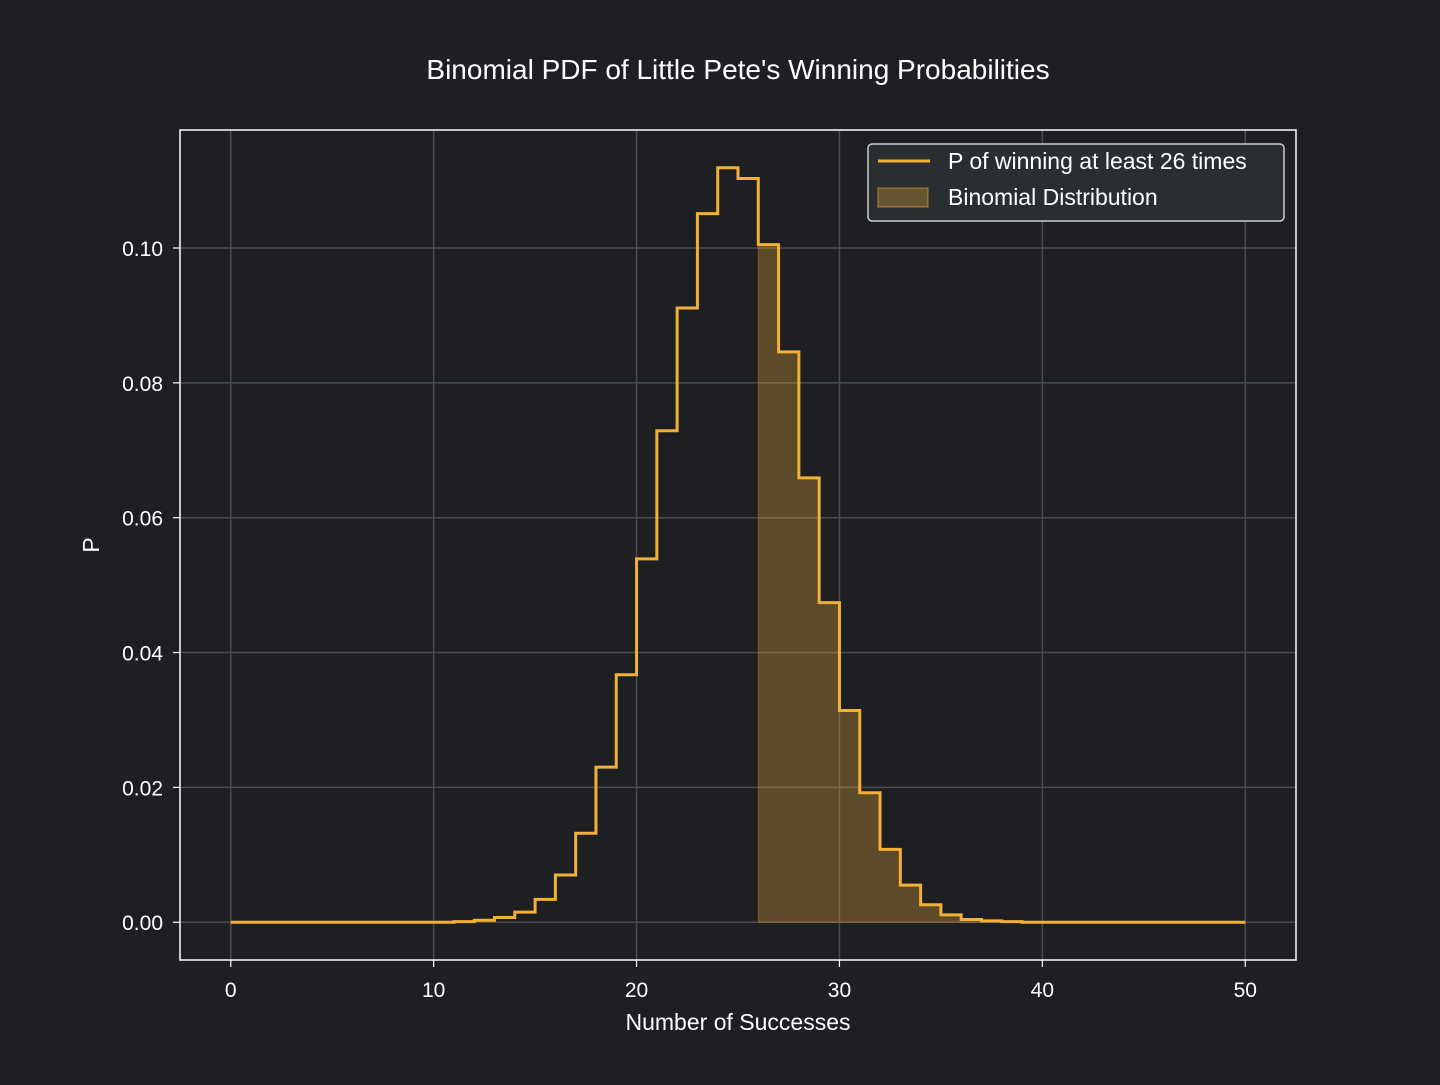 The image size is (1440, 1085). I want to click on x-tick-label: 10, so click(433, 990).